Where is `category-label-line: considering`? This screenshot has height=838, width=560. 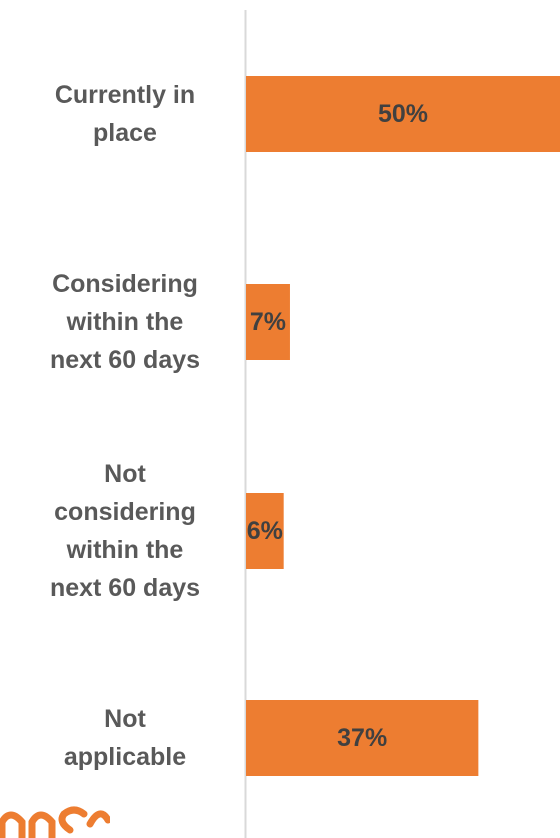 category-label-line: considering is located at coordinates (125, 512).